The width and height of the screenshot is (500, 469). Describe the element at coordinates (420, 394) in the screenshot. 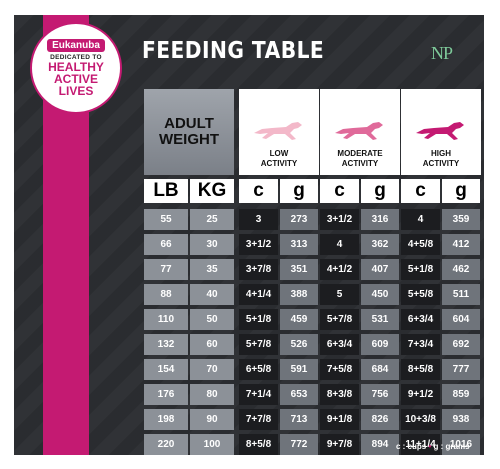

I see `cell-high-cups: 9+1/2` at that location.